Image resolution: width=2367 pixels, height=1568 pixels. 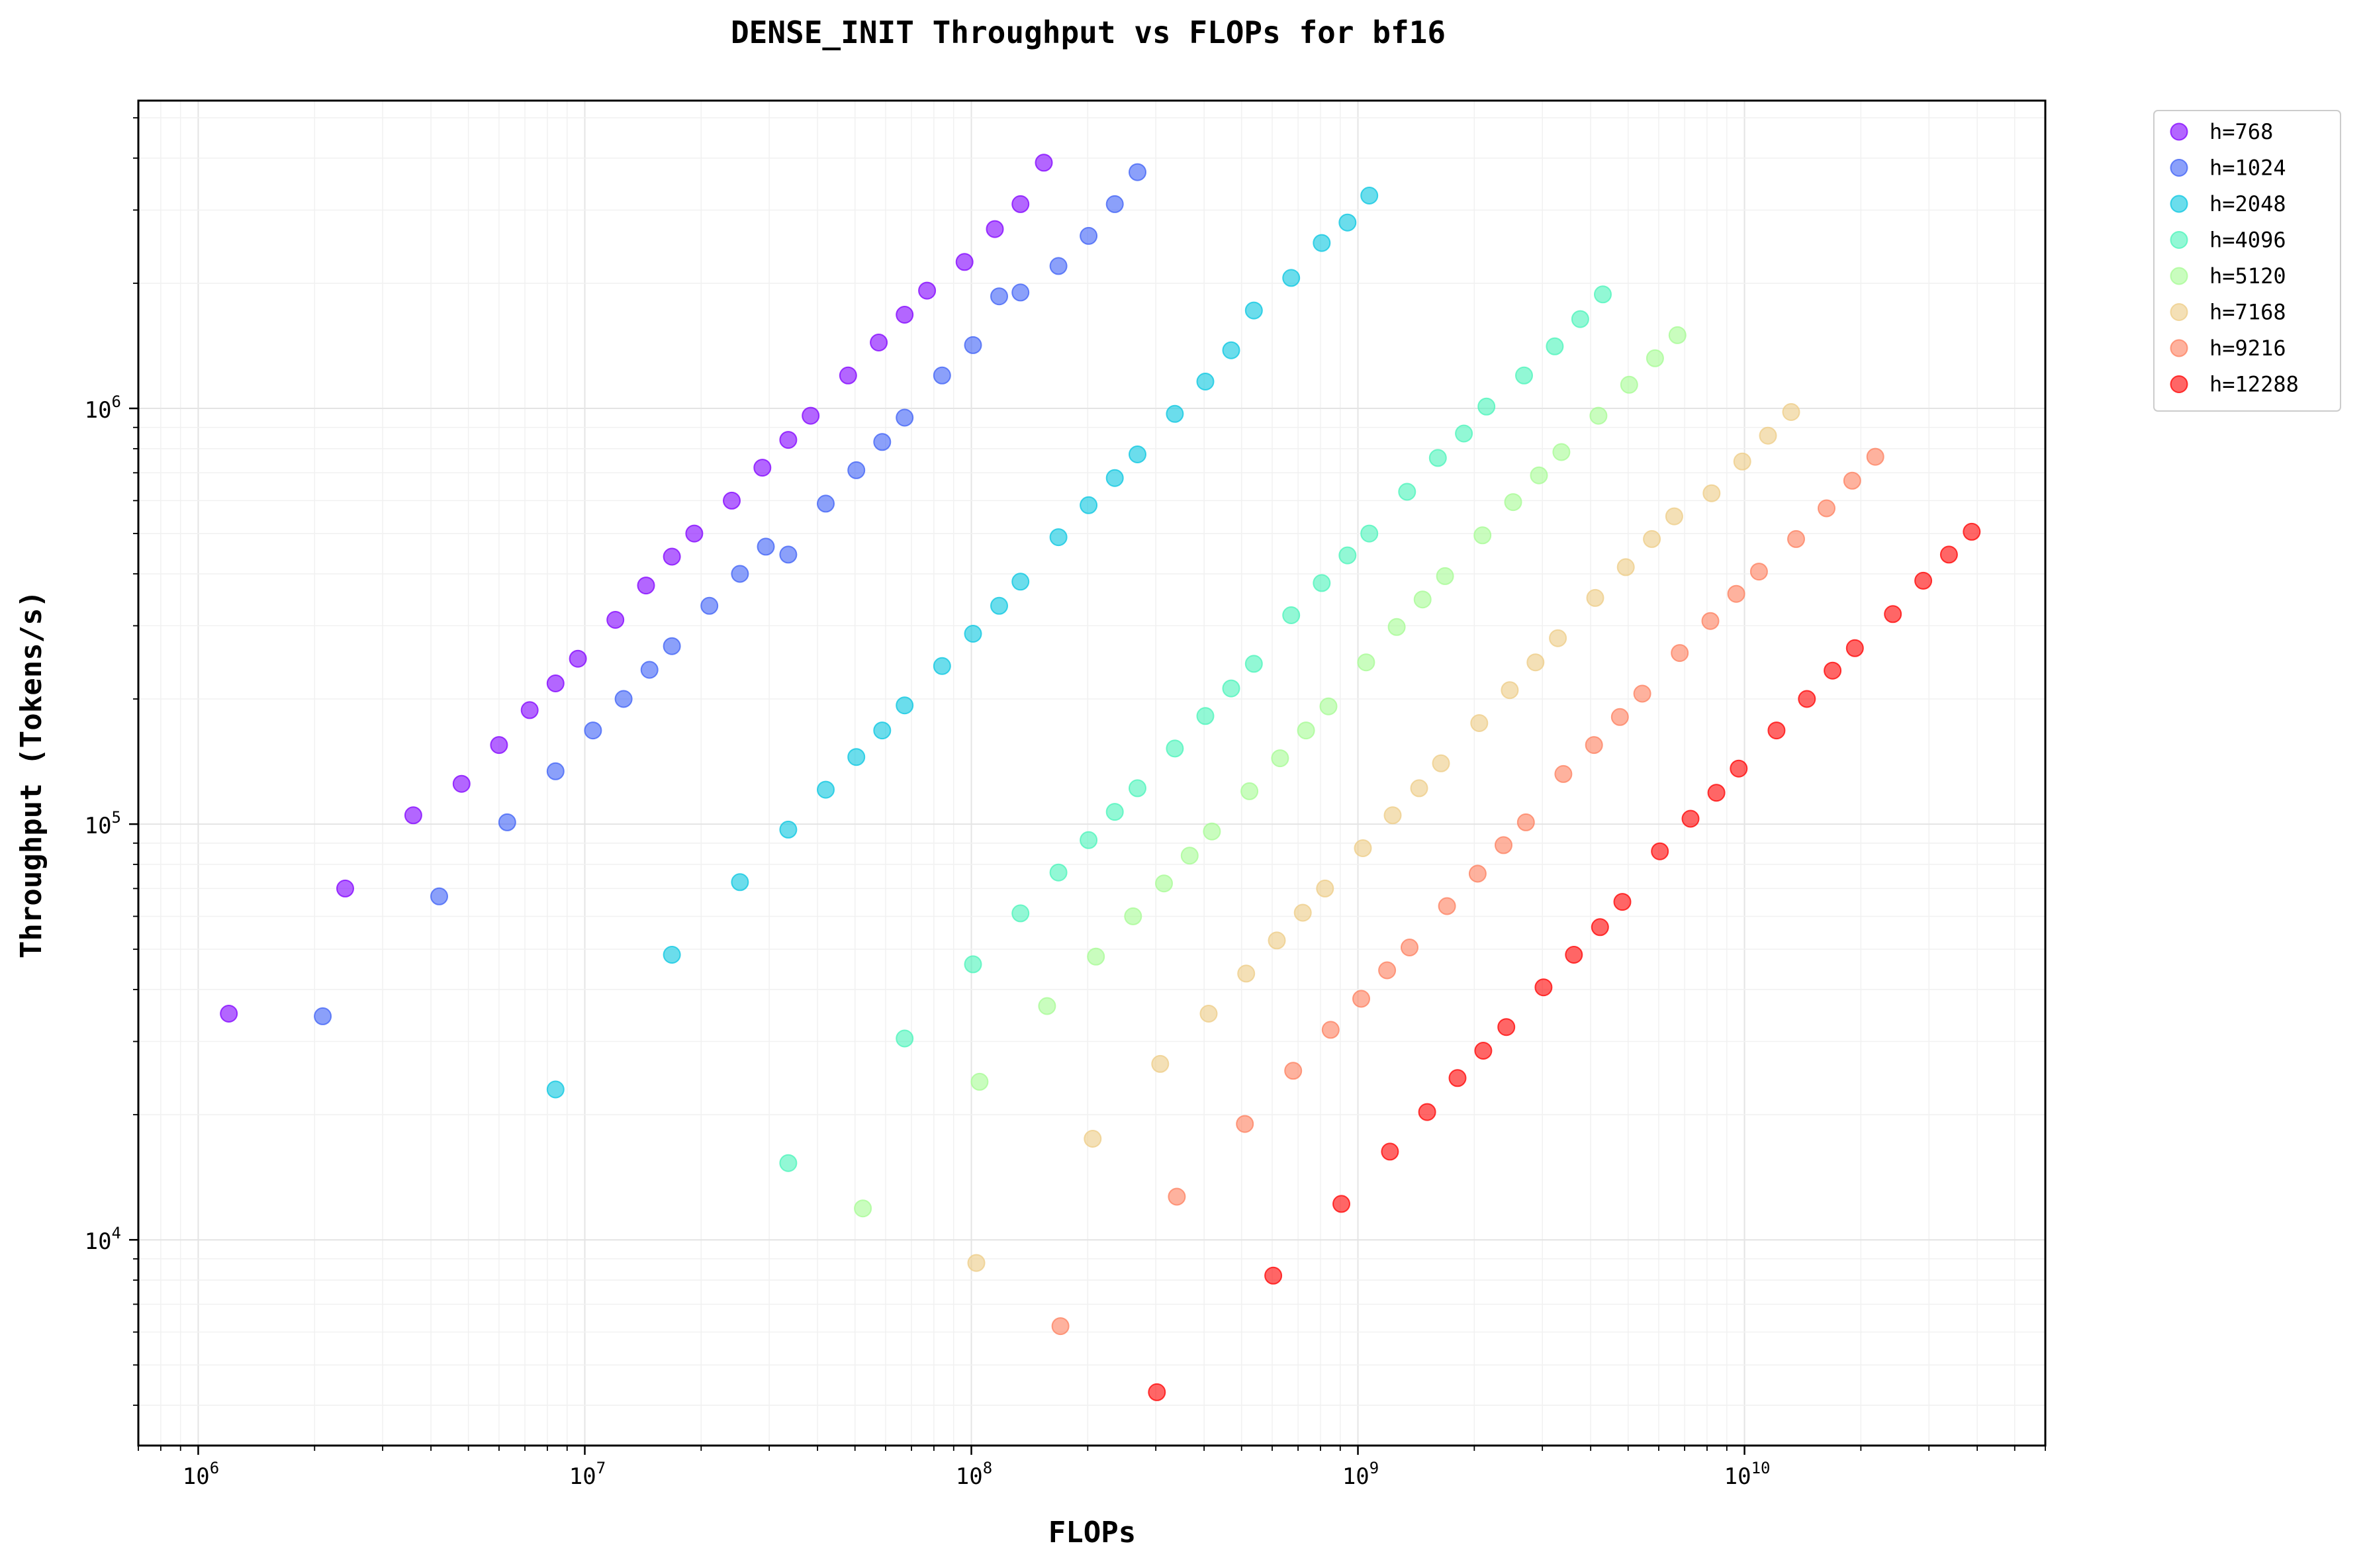 I want to click on legend-box, so click(x=2247, y=261).